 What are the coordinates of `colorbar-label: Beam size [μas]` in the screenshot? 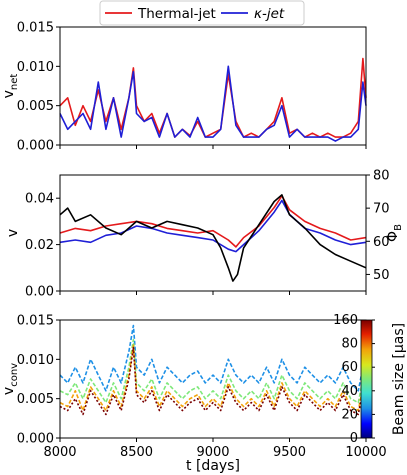 It's located at (399, 379).